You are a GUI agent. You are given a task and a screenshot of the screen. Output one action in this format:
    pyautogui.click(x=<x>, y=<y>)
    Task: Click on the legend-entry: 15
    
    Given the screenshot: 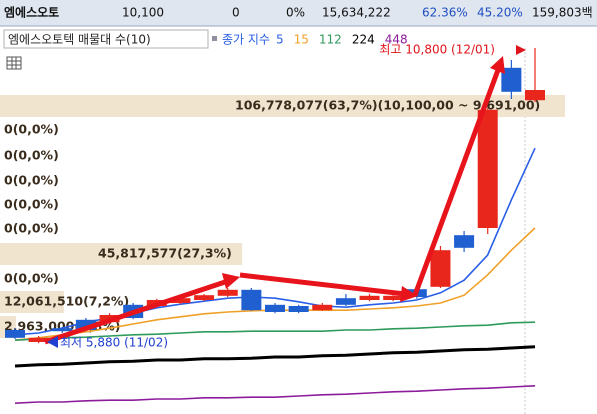 What is the action you would take?
    pyautogui.click(x=301, y=40)
    